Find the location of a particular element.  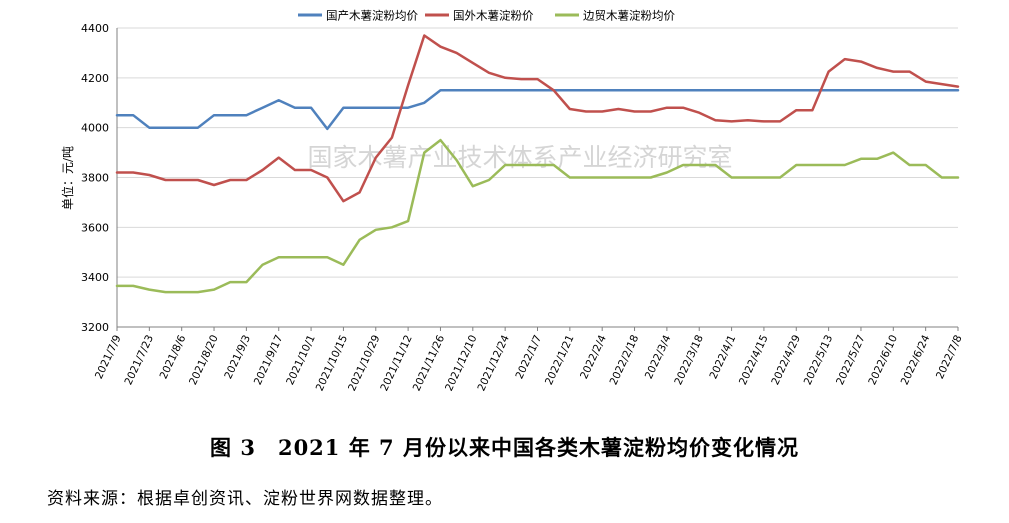

x-tick-label: 2022/6/24 is located at coordinates (916, 360).